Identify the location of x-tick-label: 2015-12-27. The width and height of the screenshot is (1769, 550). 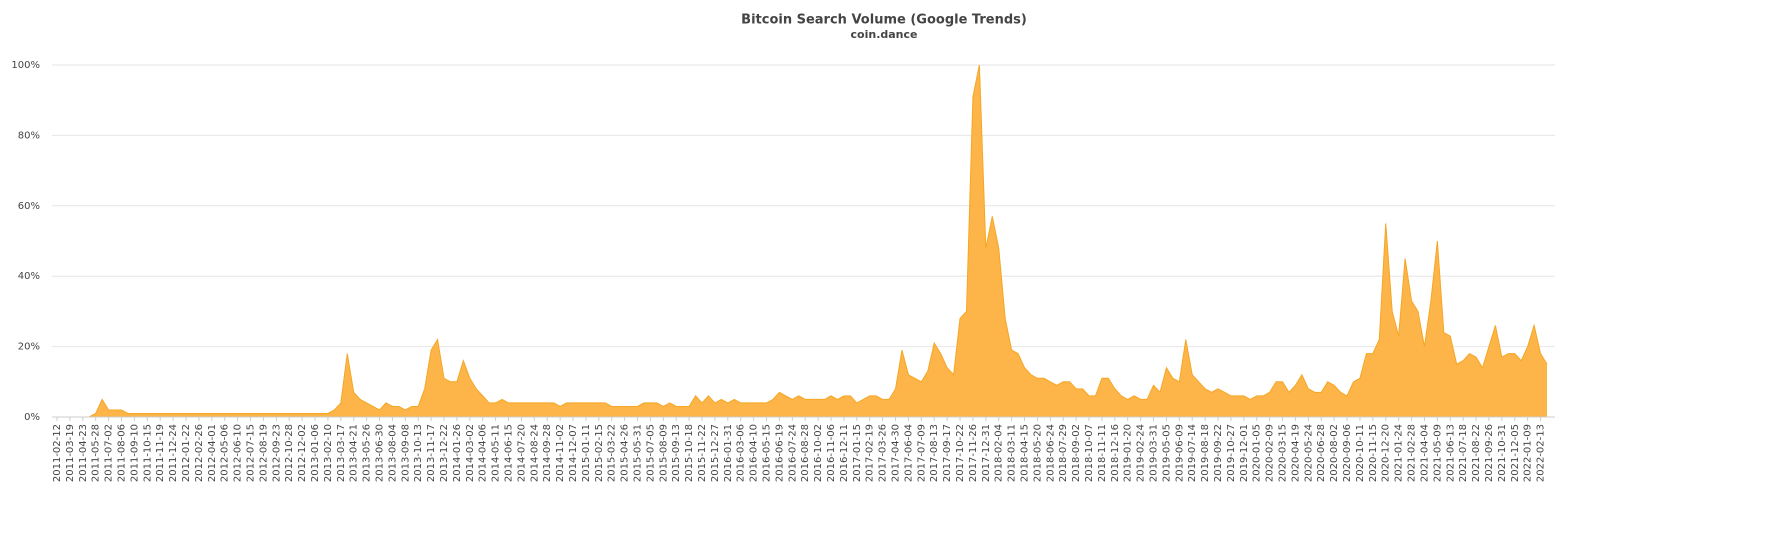
(715, 453).